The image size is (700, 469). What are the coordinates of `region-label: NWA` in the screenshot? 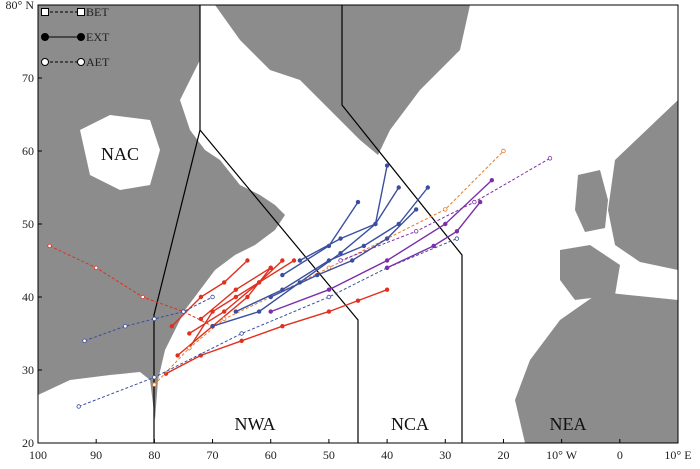 It's located at (255, 424).